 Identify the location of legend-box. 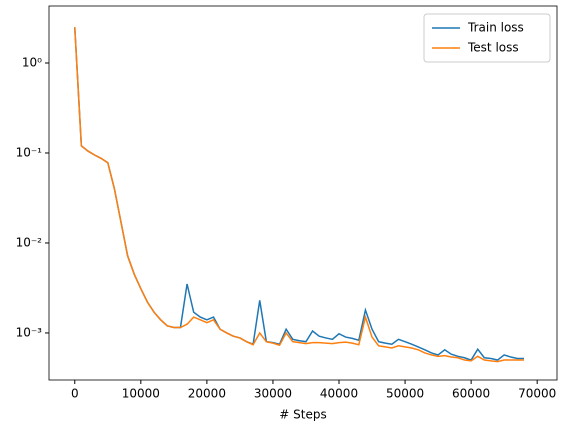
(487, 38).